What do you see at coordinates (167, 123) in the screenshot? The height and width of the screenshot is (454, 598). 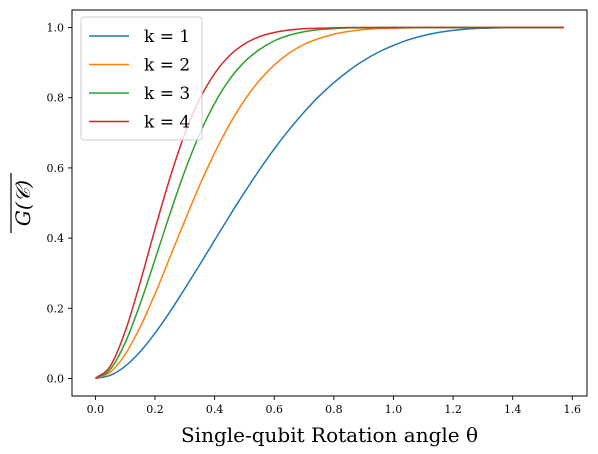 I see `legend-label-k4: k = 4` at bounding box center [167, 123].